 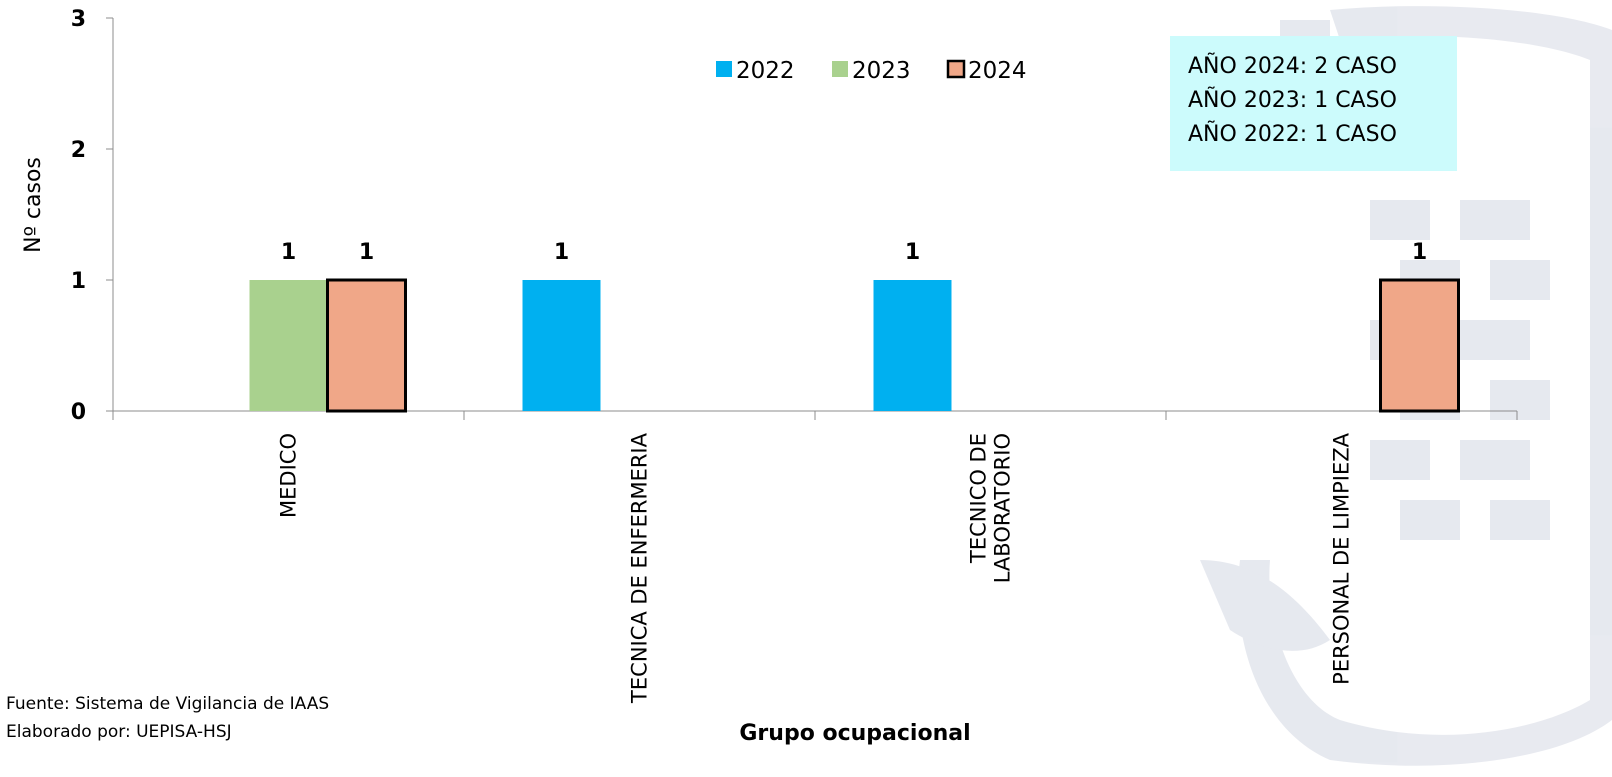 What do you see at coordinates (854, 733) in the screenshot?
I see `x-axis-title: Grupo ocupacional` at bounding box center [854, 733].